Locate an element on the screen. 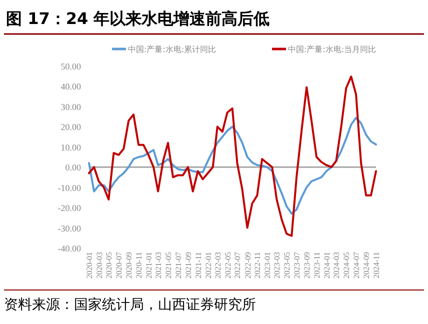 The height and width of the screenshot is (324, 428). x-tick-label: 2024-05 is located at coordinates (347, 265).